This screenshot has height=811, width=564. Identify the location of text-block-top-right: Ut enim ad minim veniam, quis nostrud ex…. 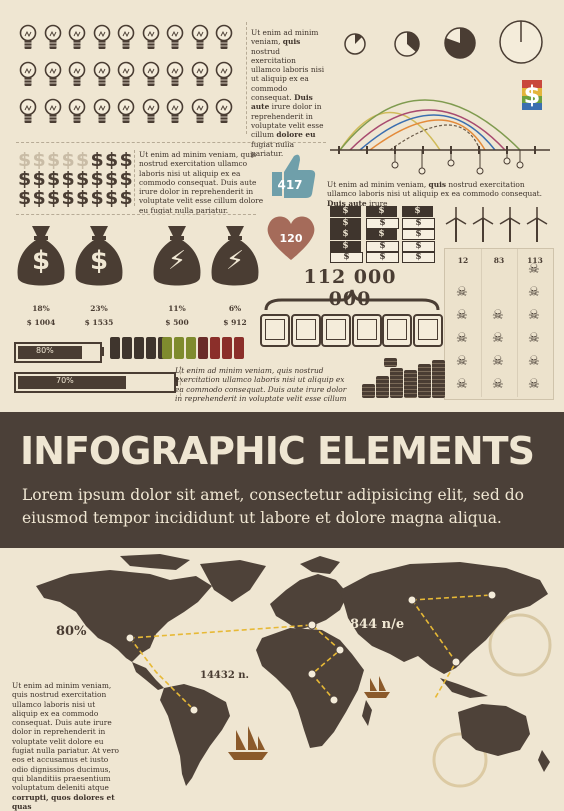
(288, 93).